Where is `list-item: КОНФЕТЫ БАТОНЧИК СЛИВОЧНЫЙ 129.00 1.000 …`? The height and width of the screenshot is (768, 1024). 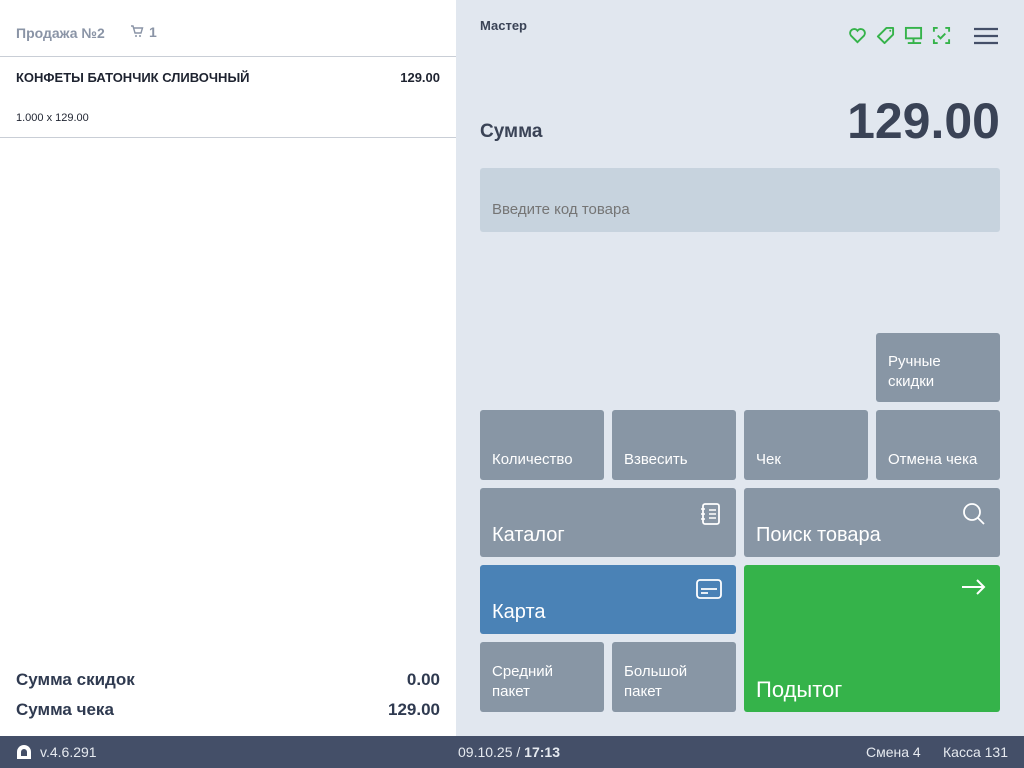
list-item: КОНФЕТЫ БАТОНЧИК СЛИВОЧНЫЙ 129.00 1.000 … is located at coordinates (228, 97).